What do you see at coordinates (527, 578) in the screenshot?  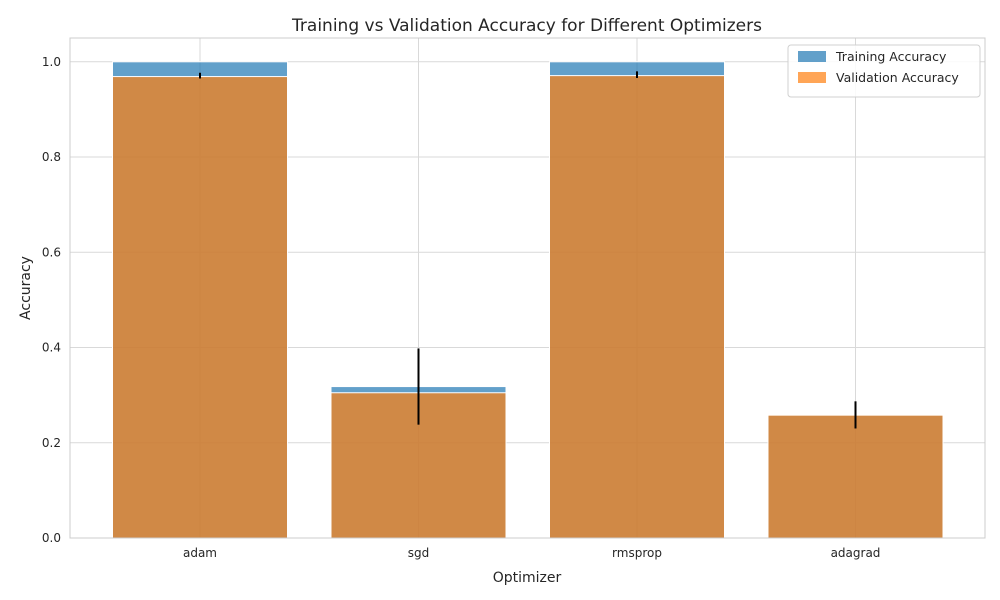 I see `x-axis-label: Optimizer` at bounding box center [527, 578].